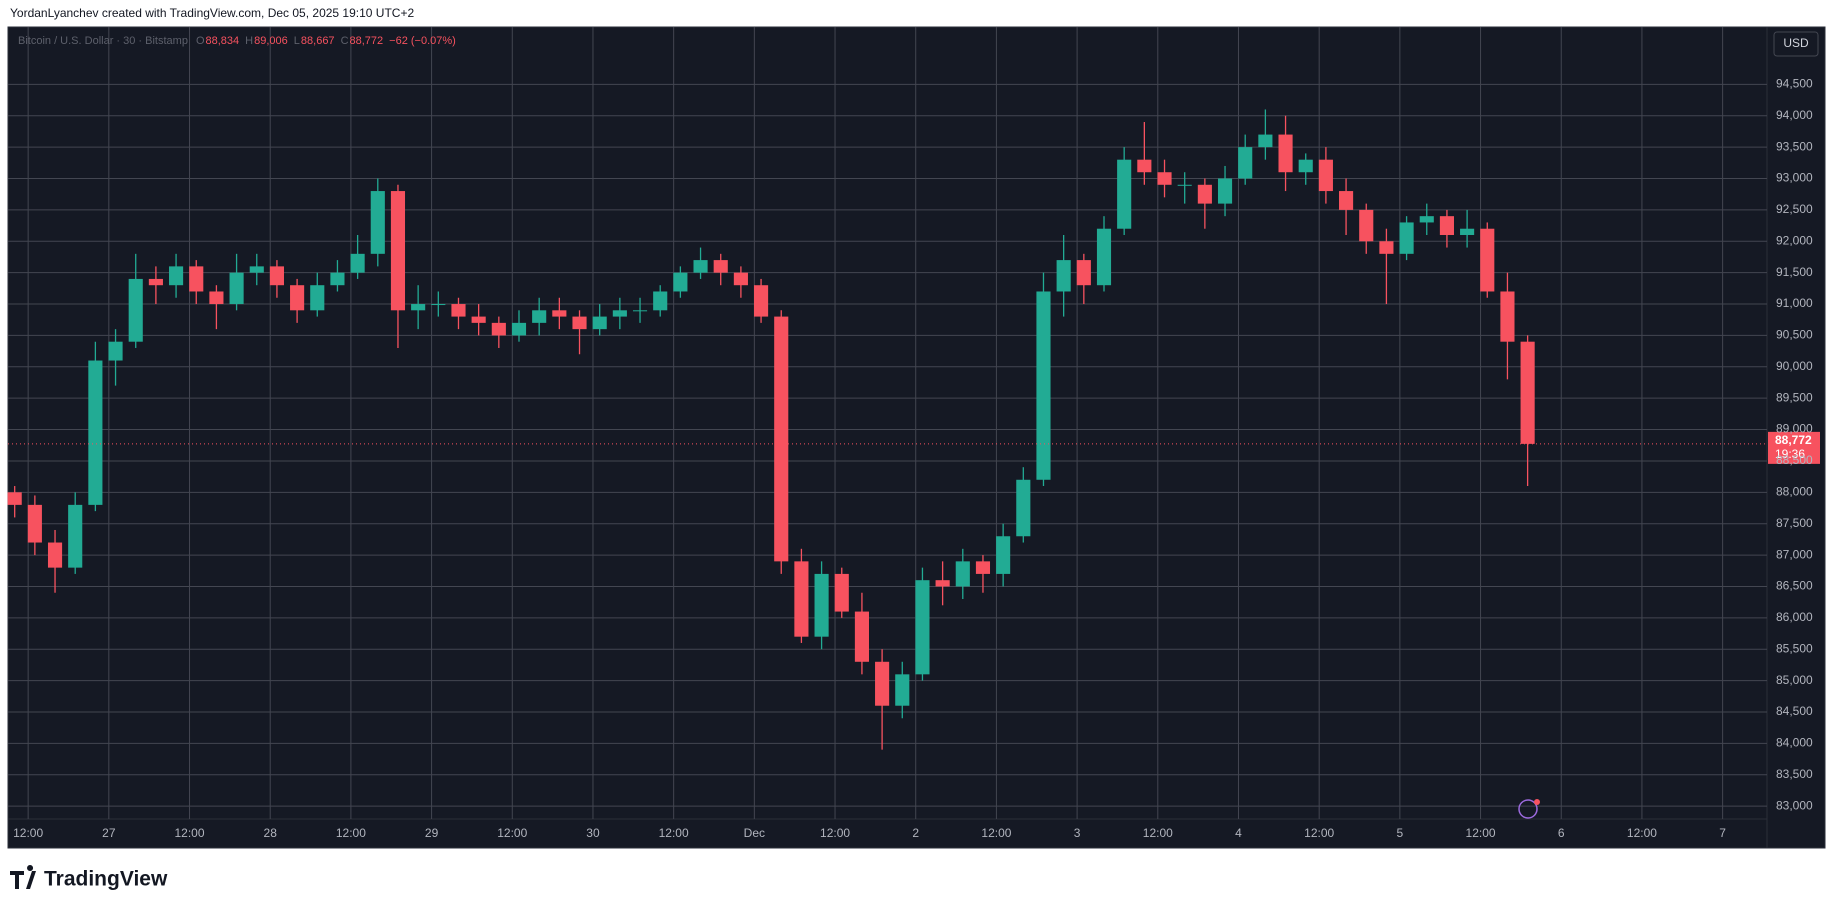 The width and height of the screenshot is (1835, 909). I want to click on last-price-label: 88,772, so click(1793, 440).